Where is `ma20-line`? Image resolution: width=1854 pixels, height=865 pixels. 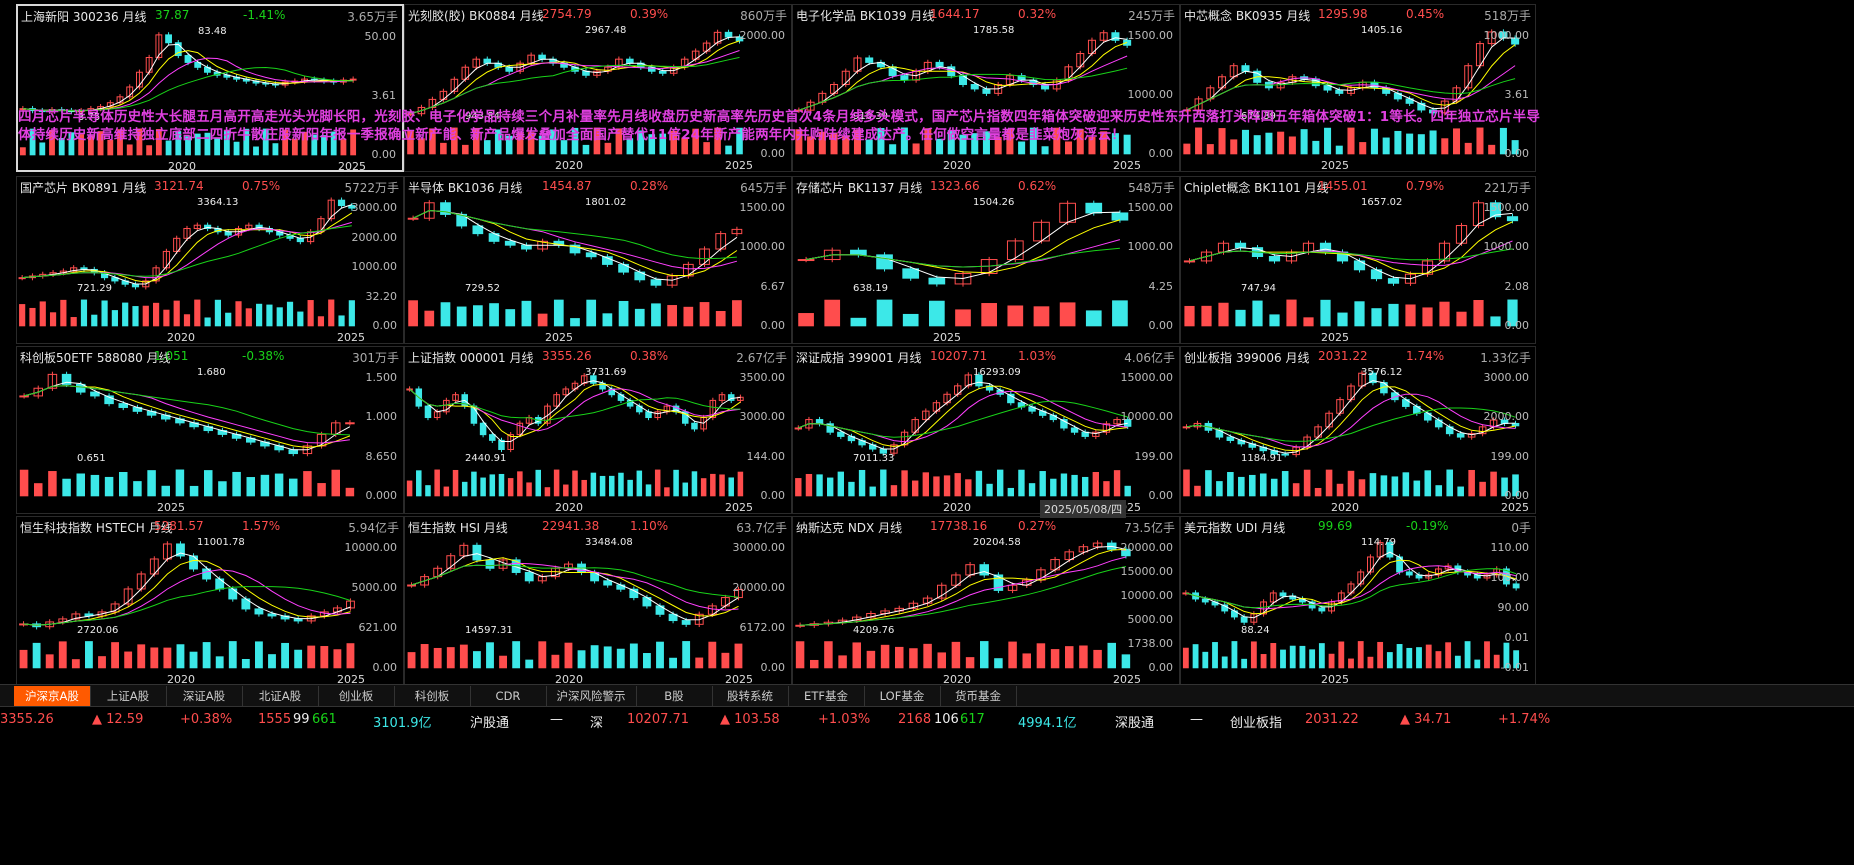
ma20-line is located at coordinates (575, 586).